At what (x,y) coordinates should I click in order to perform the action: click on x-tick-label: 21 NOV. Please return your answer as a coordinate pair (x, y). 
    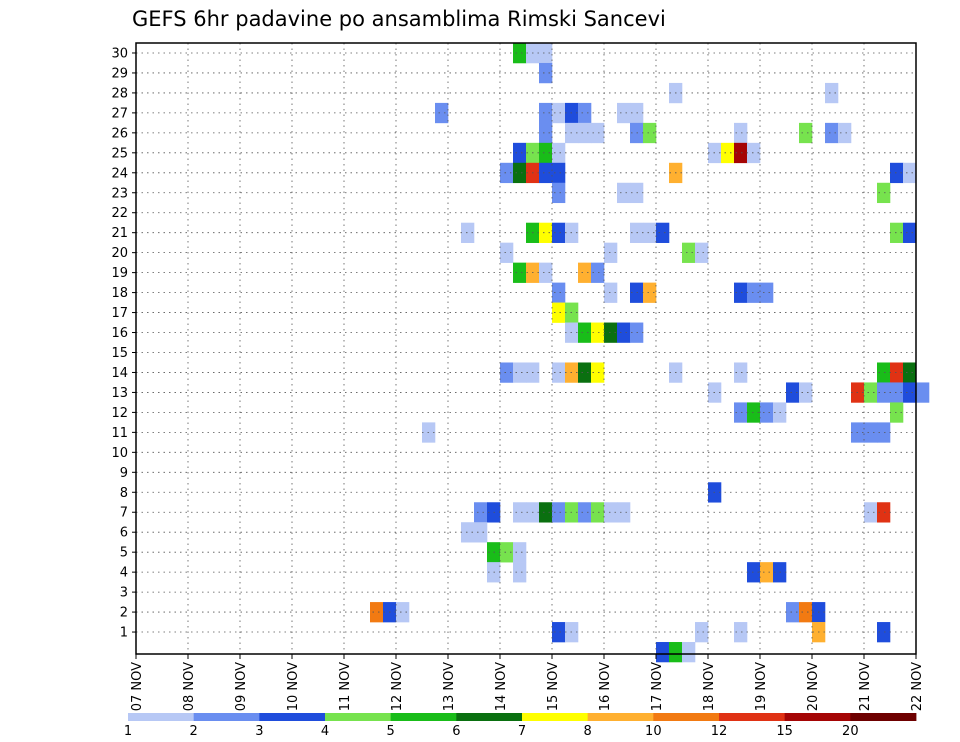
    Looking at the image, I should click on (865, 686).